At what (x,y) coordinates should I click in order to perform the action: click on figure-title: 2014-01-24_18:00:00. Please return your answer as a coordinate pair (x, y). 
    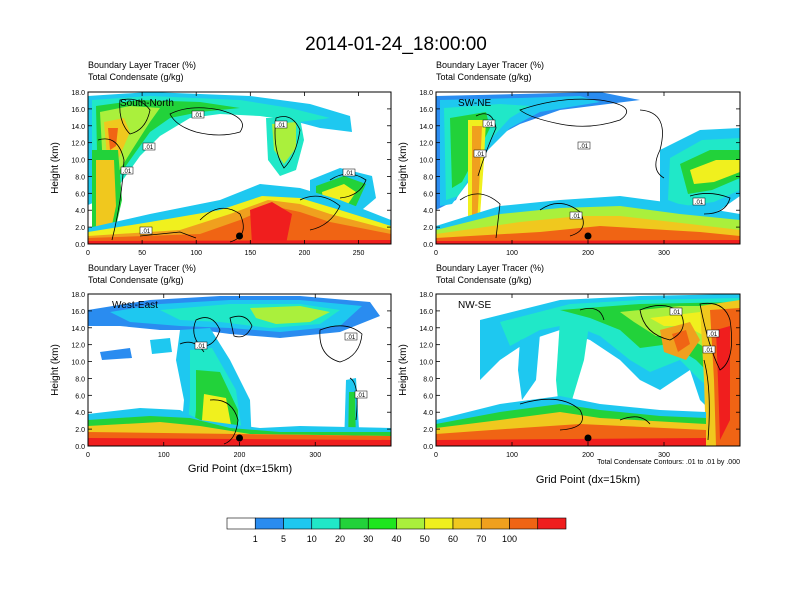
    Looking at the image, I should click on (396, 44).